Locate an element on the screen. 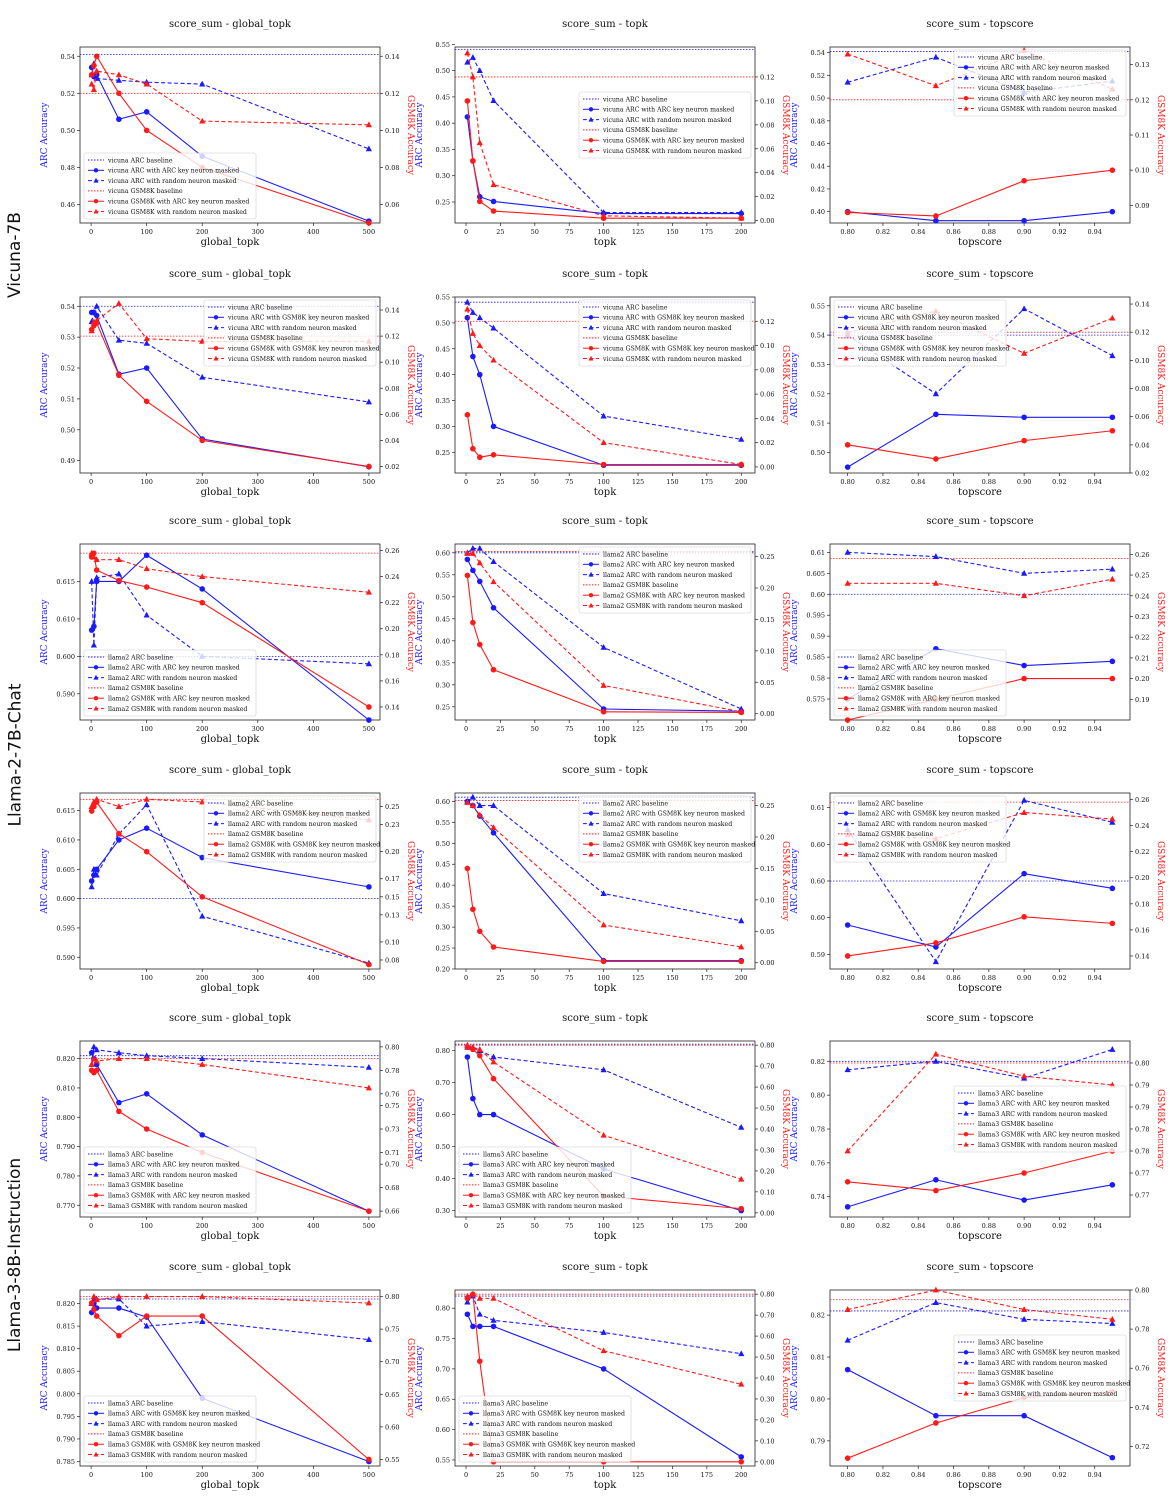 The height and width of the screenshot is (1505, 1170). y-left-tick-label: 0.51 is located at coordinates (818, 424).